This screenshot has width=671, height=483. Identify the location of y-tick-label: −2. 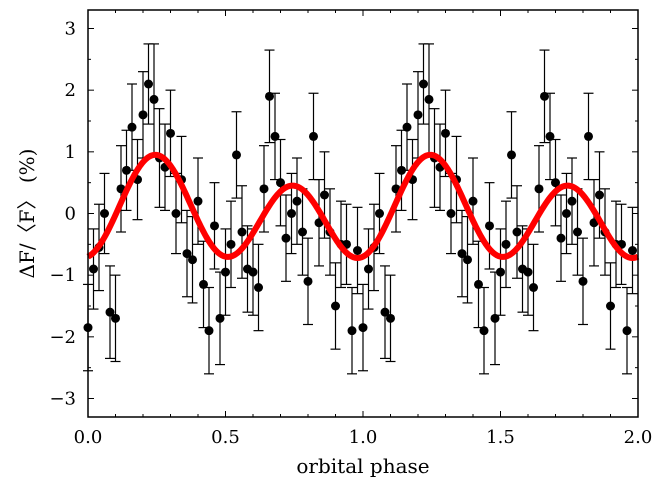
(62, 337).